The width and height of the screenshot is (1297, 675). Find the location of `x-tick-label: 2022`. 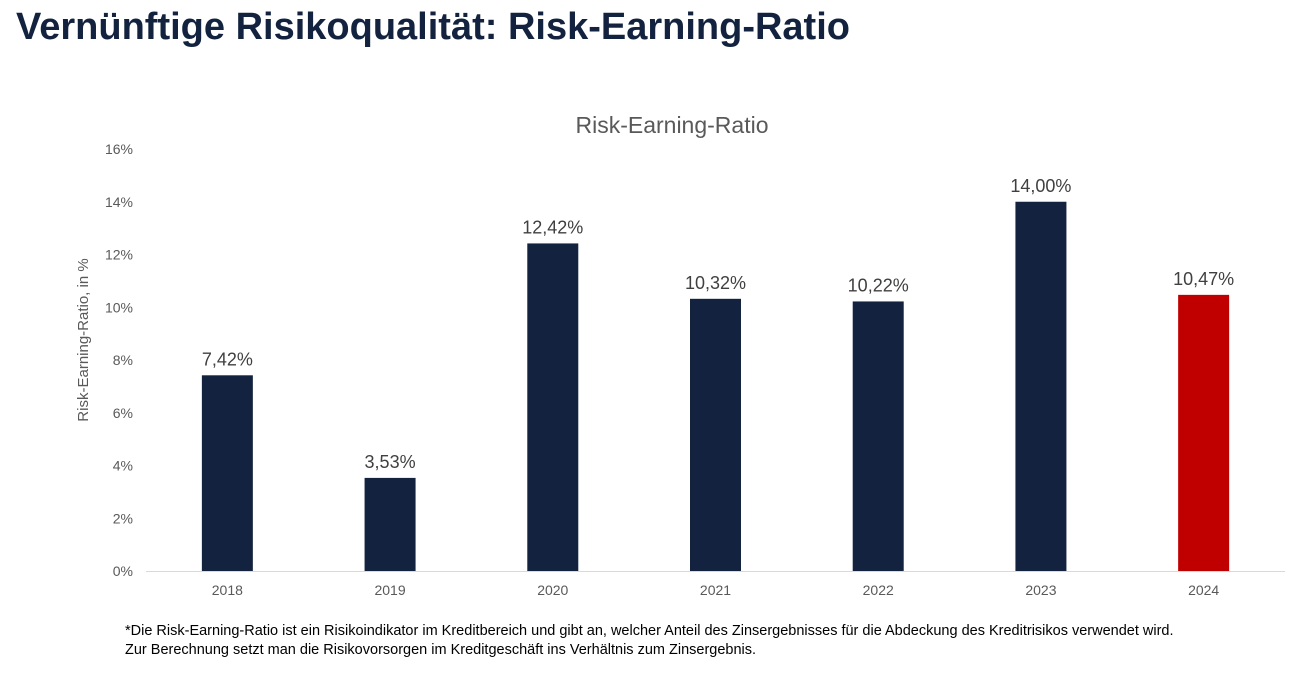

x-tick-label: 2022 is located at coordinates (878, 590).